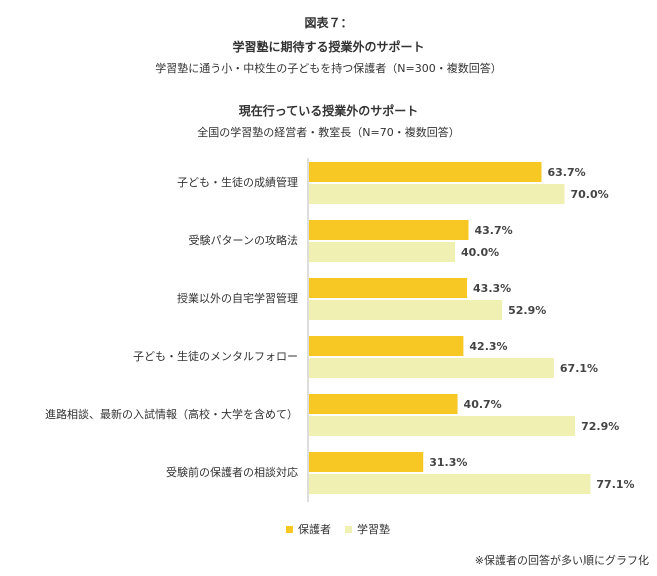  What do you see at coordinates (289, 529) in the screenshot?
I see `legend-swatch-guardian` at bounding box center [289, 529].